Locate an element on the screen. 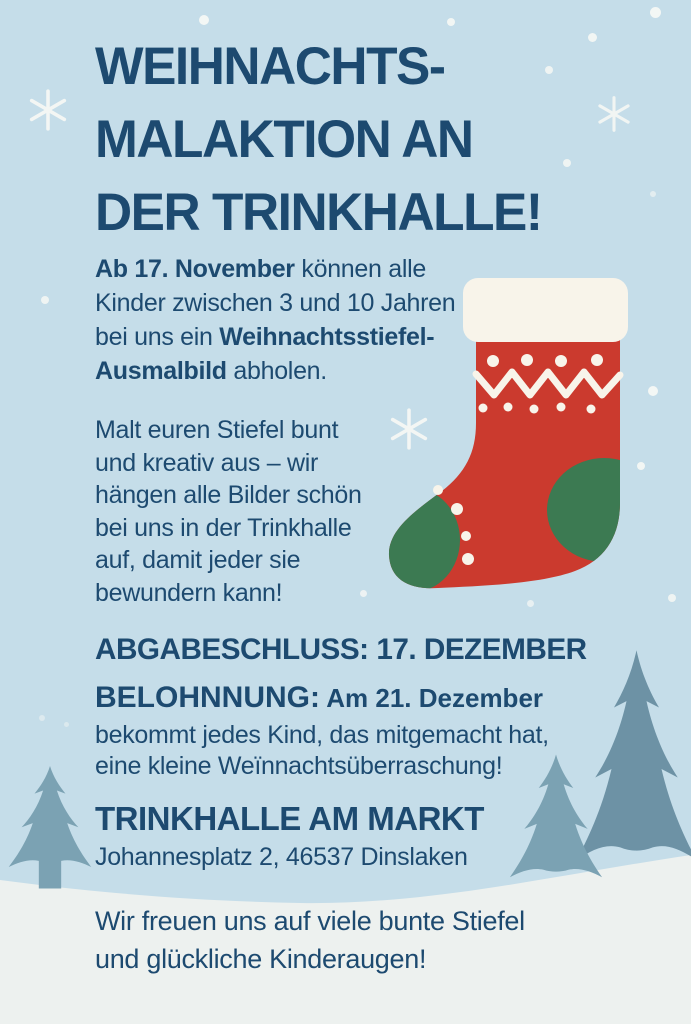 Image resolution: width=691 pixels, height=1024 pixels. title-line: MALAKTION AN is located at coordinates (284, 139).